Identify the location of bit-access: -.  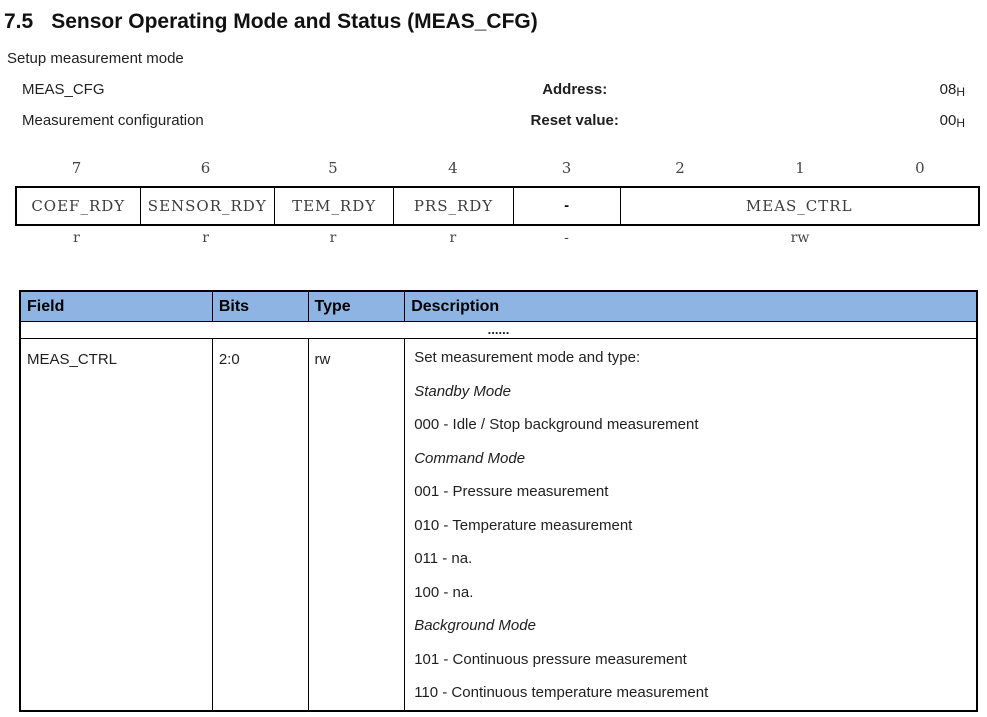
(566, 238).